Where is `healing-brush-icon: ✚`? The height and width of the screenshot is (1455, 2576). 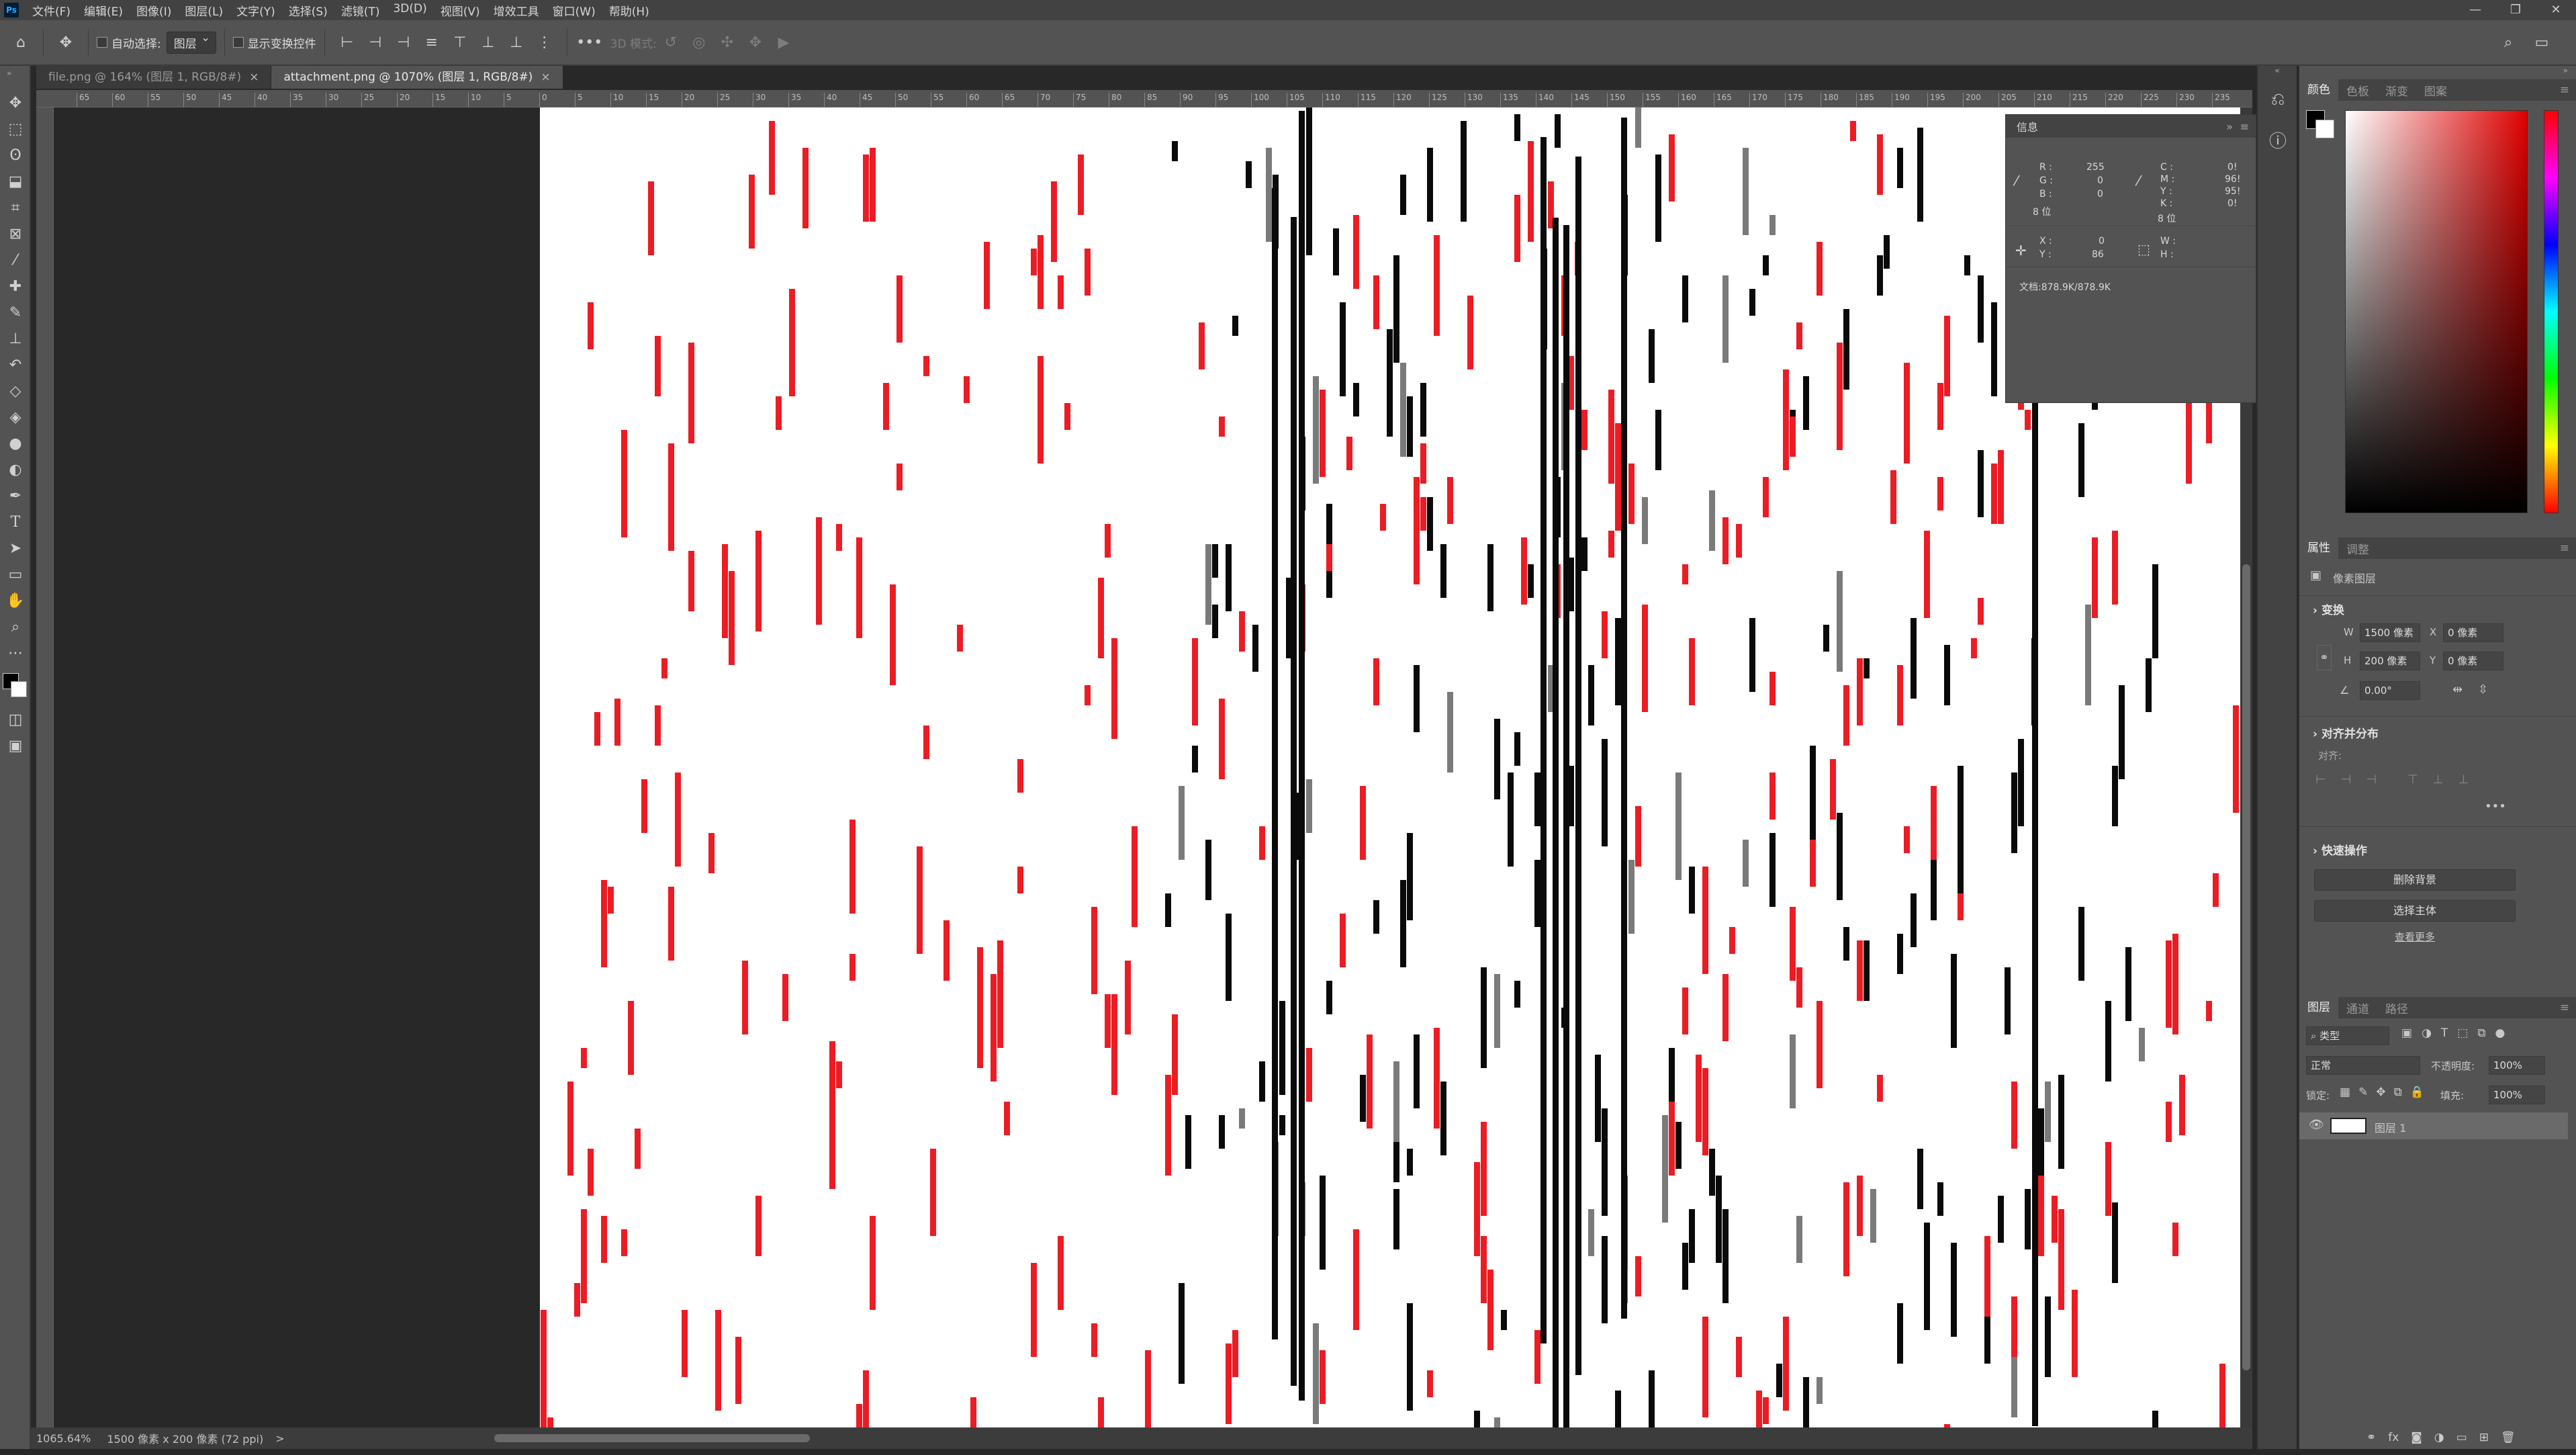 healing-brush-icon: ✚ is located at coordinates (15, 286).